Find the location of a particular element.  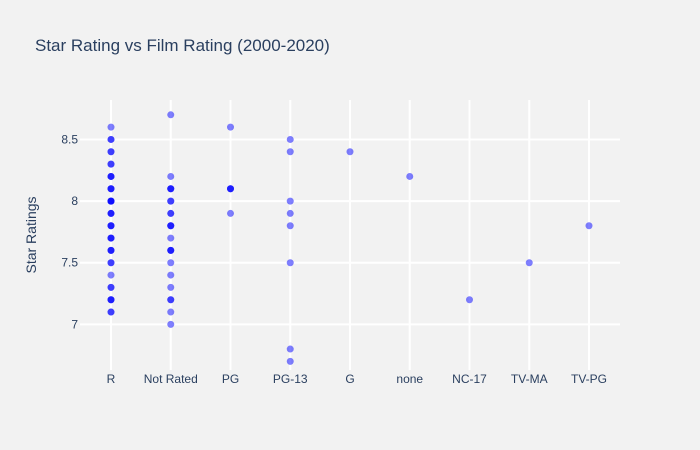

x-tick-label: none is located at coordinates (409, 379).